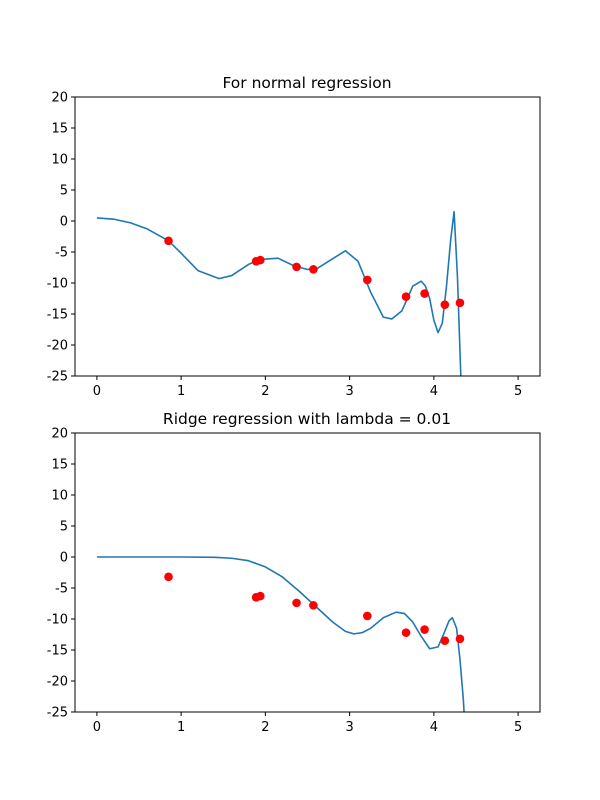 This screenshot has height=800, width=600. Describe the element at coordinates (307, 419) in the screenshot. I see `plot-title: Ridge regression with lambda = 0.01` at that location.